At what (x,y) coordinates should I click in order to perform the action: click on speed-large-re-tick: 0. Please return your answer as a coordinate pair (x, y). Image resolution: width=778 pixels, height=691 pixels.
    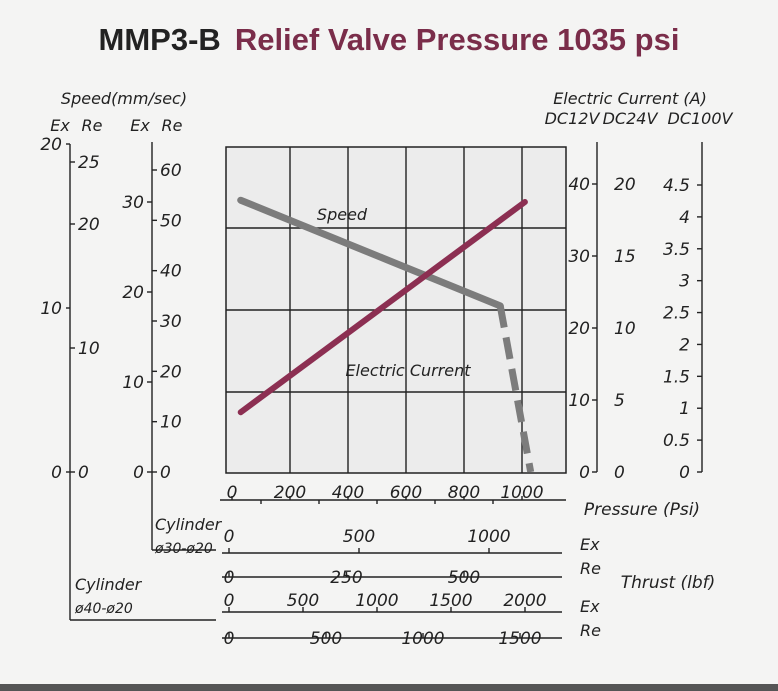
    Looking at the image, I should click on (165, 473).